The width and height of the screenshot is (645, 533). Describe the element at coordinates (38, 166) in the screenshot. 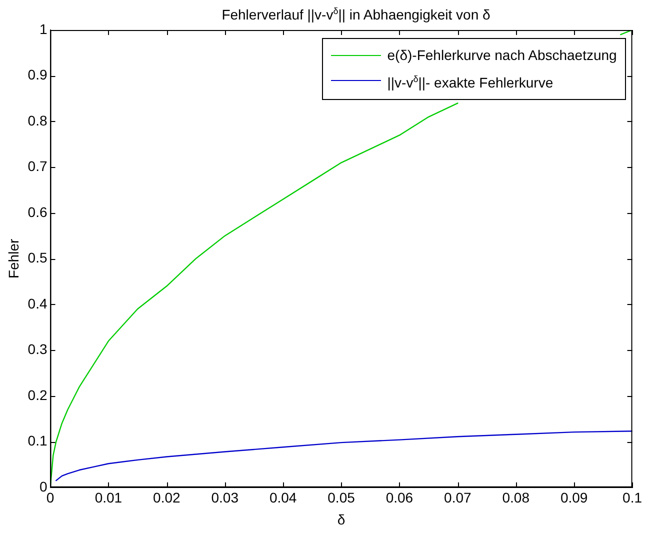

I see `y-tick-label: 0.7` at that location.